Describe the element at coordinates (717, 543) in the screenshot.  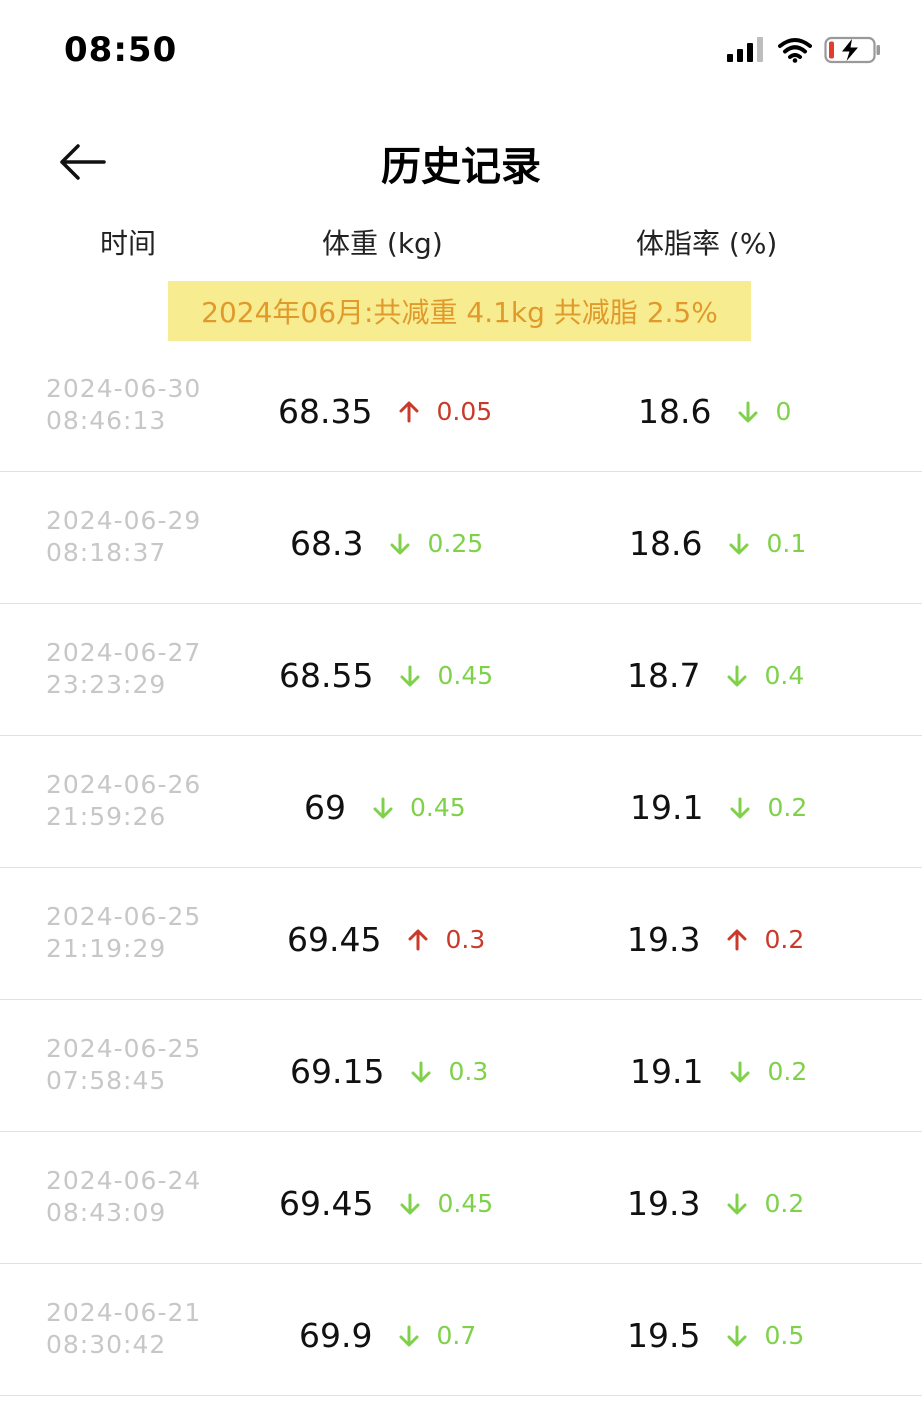
I see `body-fat-cell: 18.6 0.1` at that location.